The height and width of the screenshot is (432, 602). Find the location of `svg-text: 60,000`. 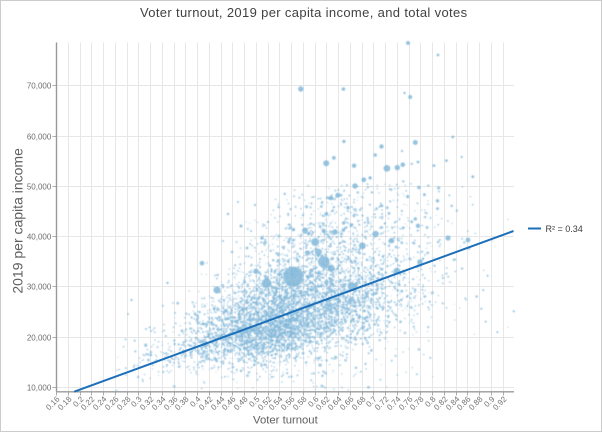

svg-text: 60,000 is located at coordinates (39, 136).